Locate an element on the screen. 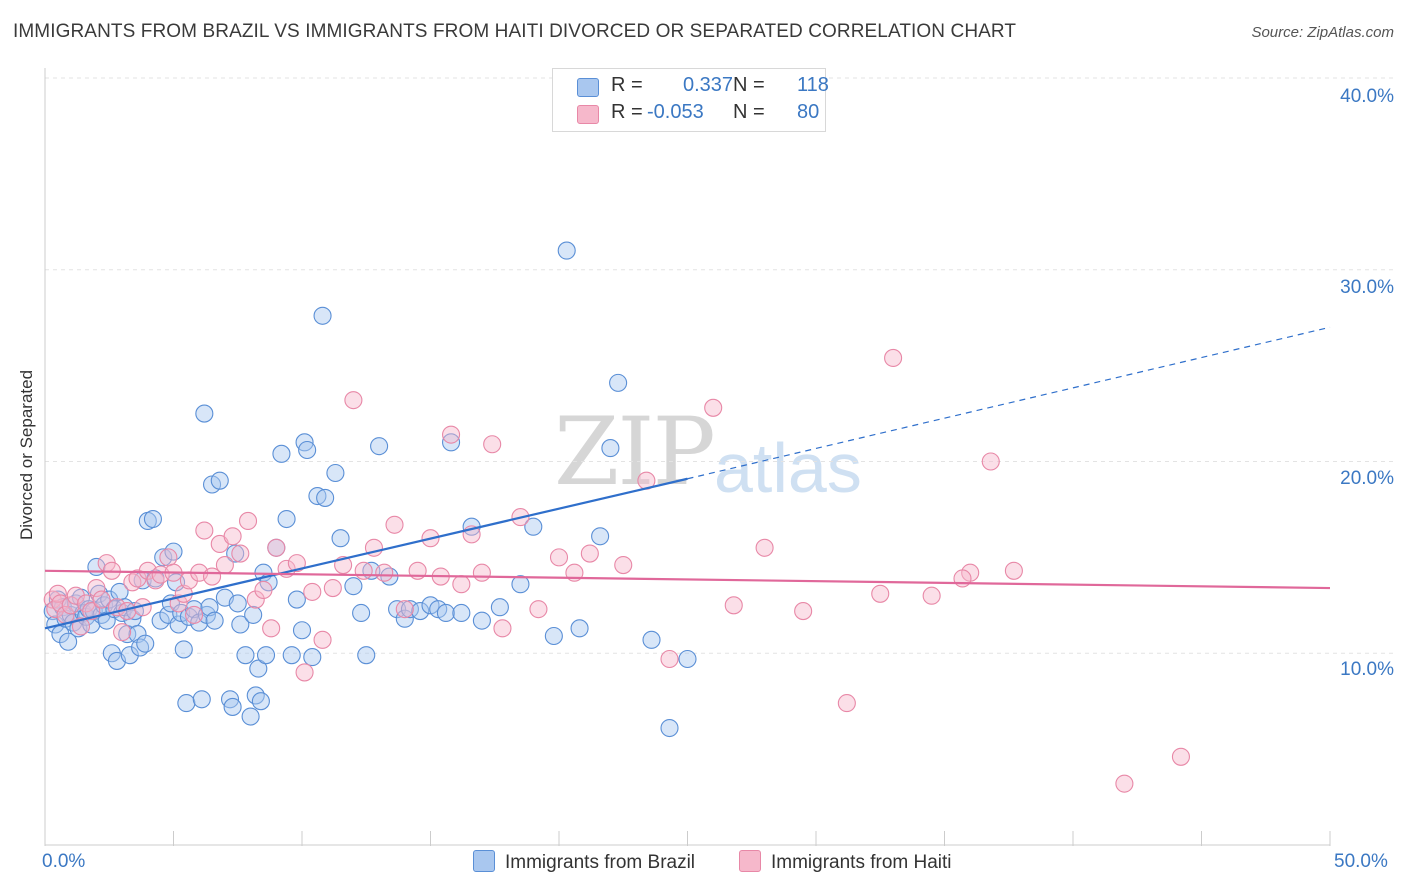 The width and height of the screenshot is (1406, 892). y-tick-label: 20.0% is located at coordinates (1367, 478).